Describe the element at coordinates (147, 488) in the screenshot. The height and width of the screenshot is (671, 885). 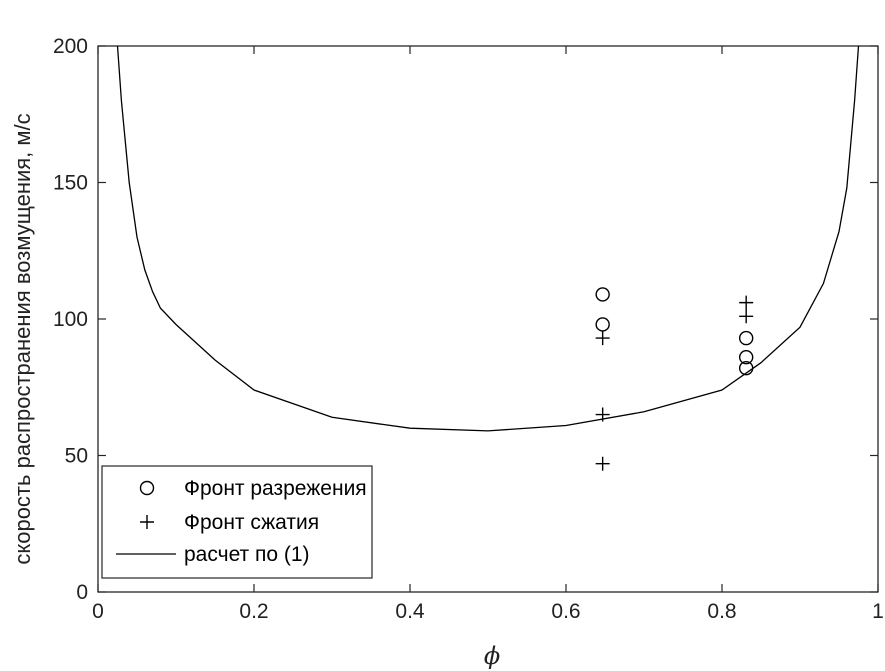
I see `legend-circle-icon` at that location.